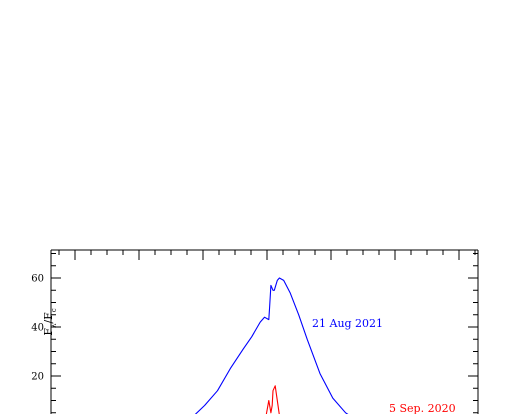 Image resolution: width=505 pixels, height=414 pixels. I want to click on annotation-aug-2021: 21 Aug 2021, so click(347, 323).